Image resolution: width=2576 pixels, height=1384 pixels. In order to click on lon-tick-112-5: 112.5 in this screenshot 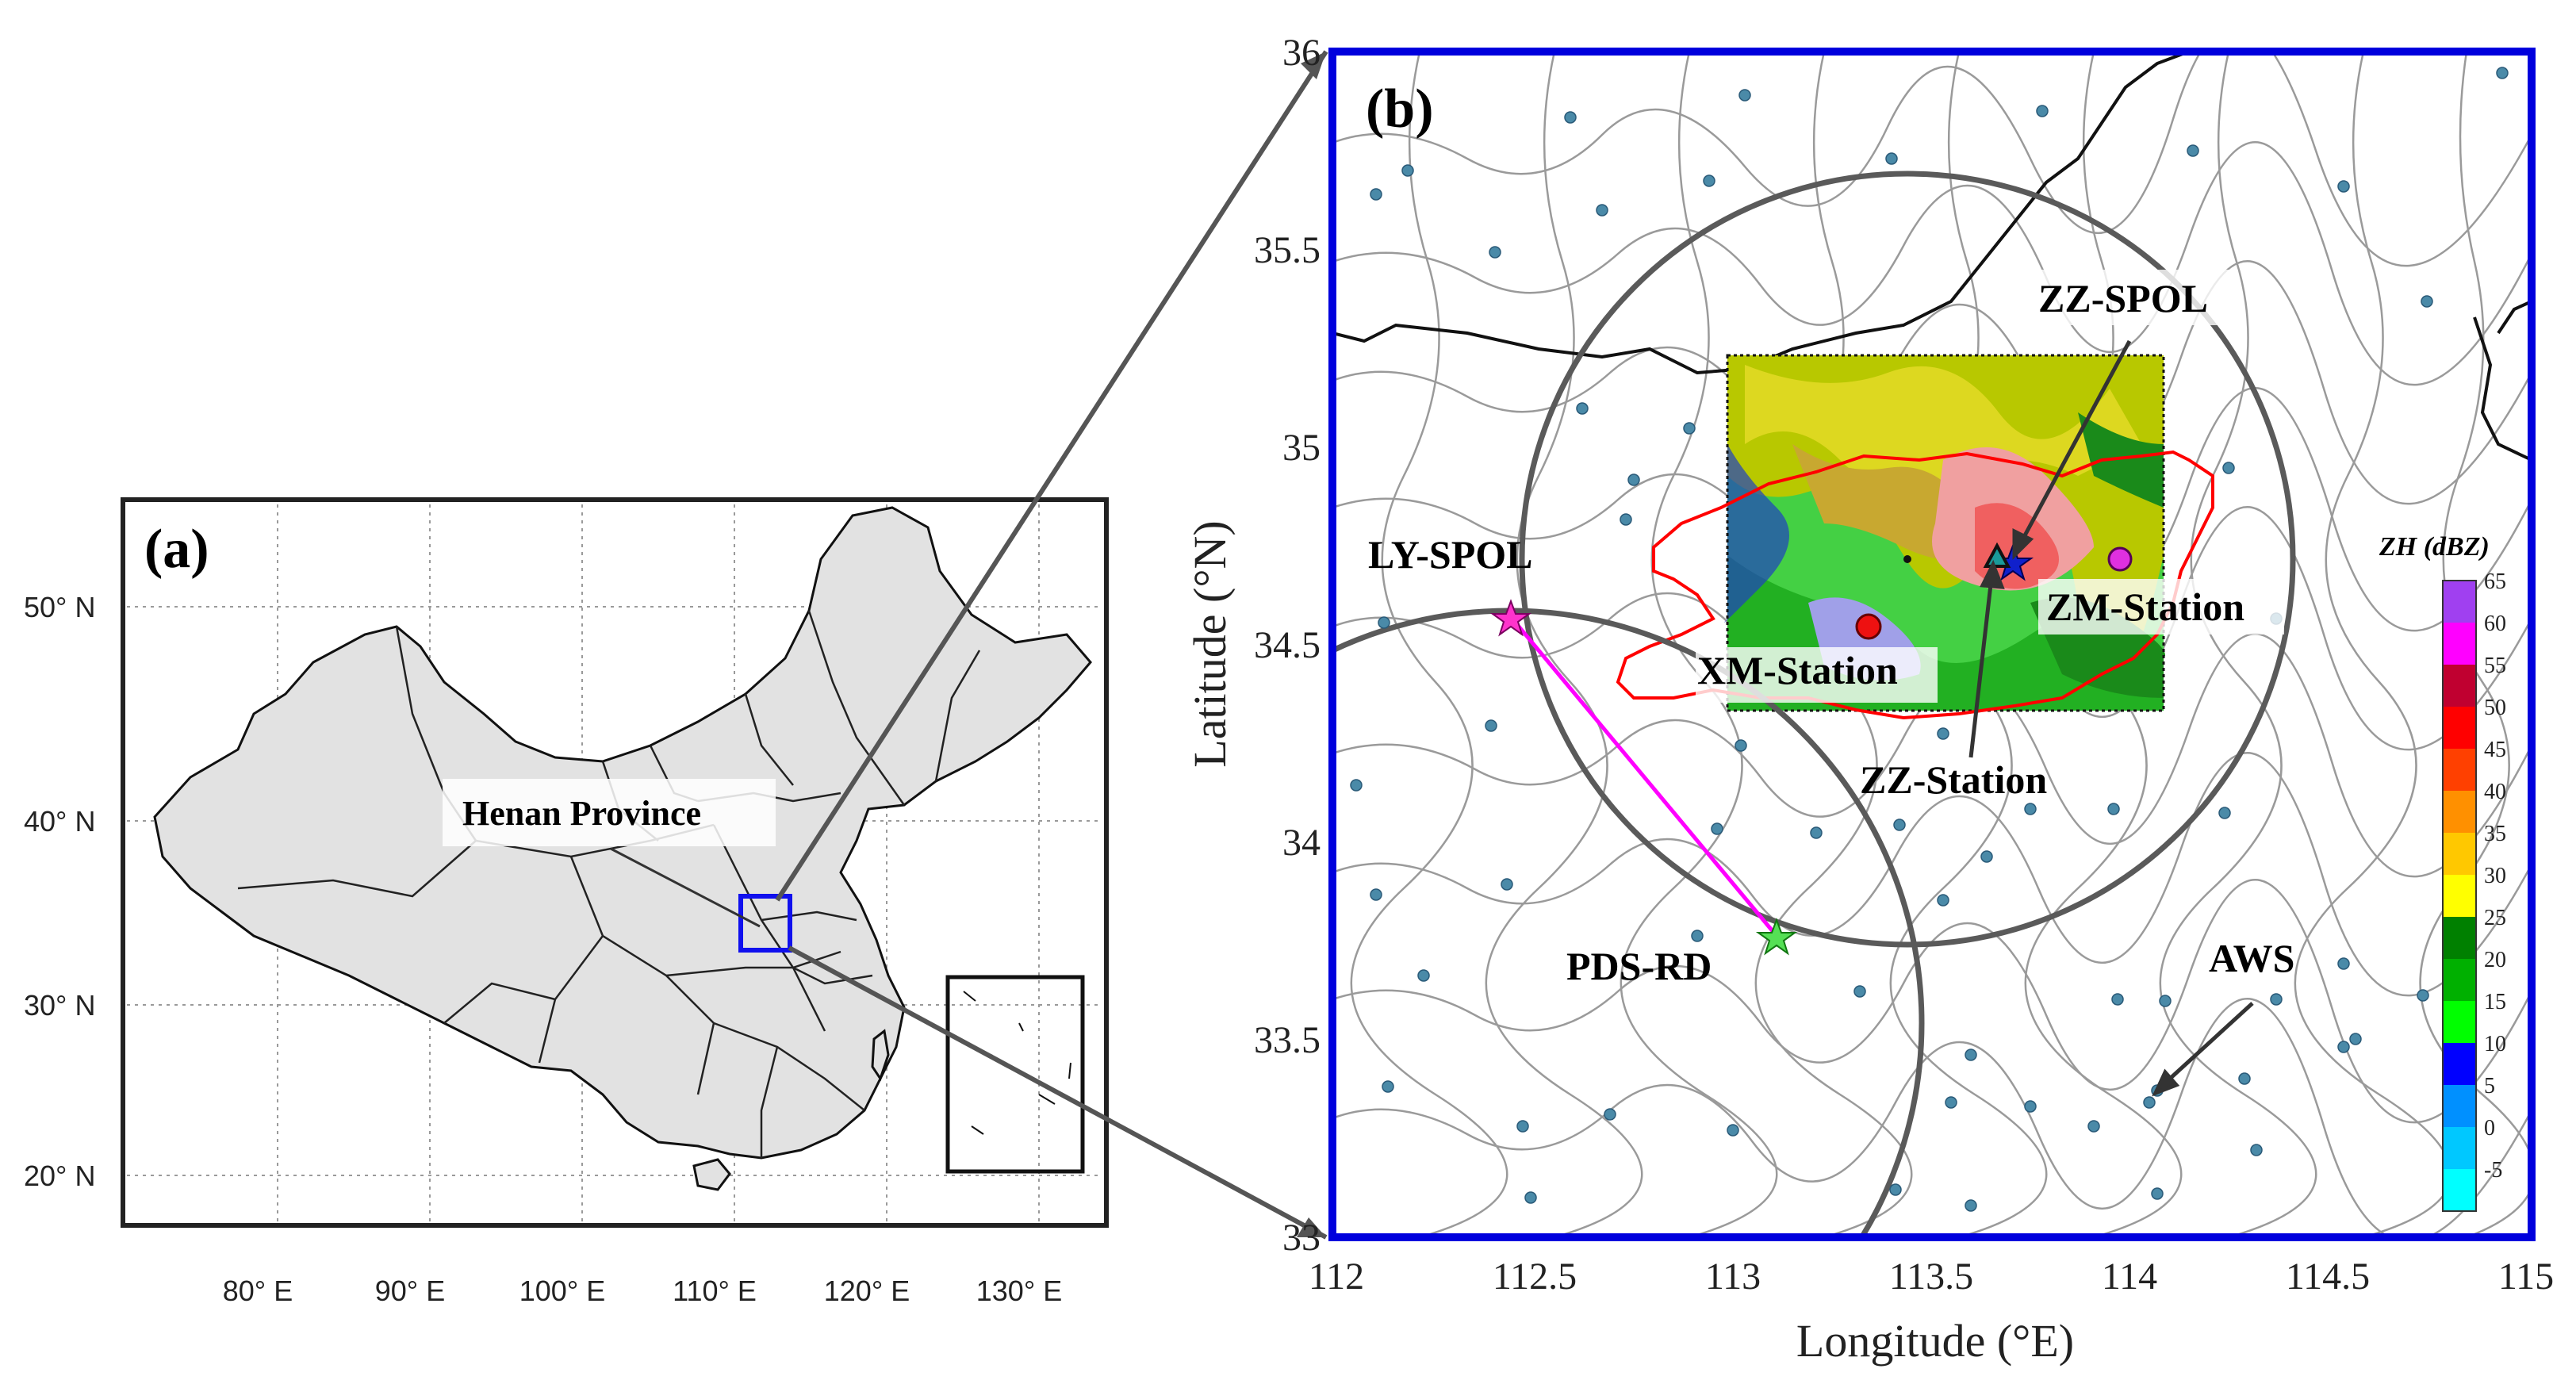, I will do `click(1535, 1277)`.